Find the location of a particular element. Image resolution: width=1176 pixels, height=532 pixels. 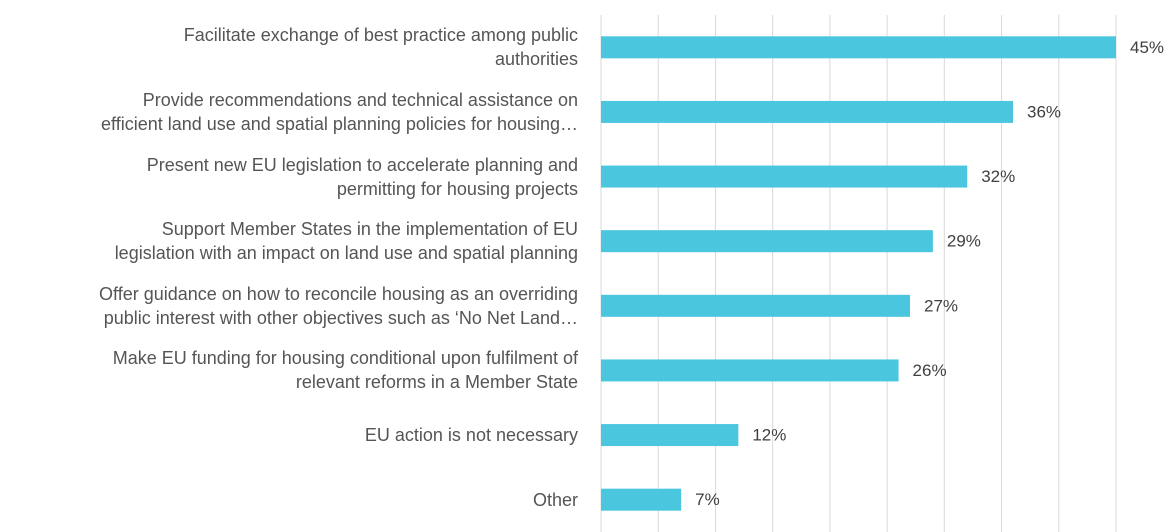

data-label: 7% is located at coordinates (707, 499).